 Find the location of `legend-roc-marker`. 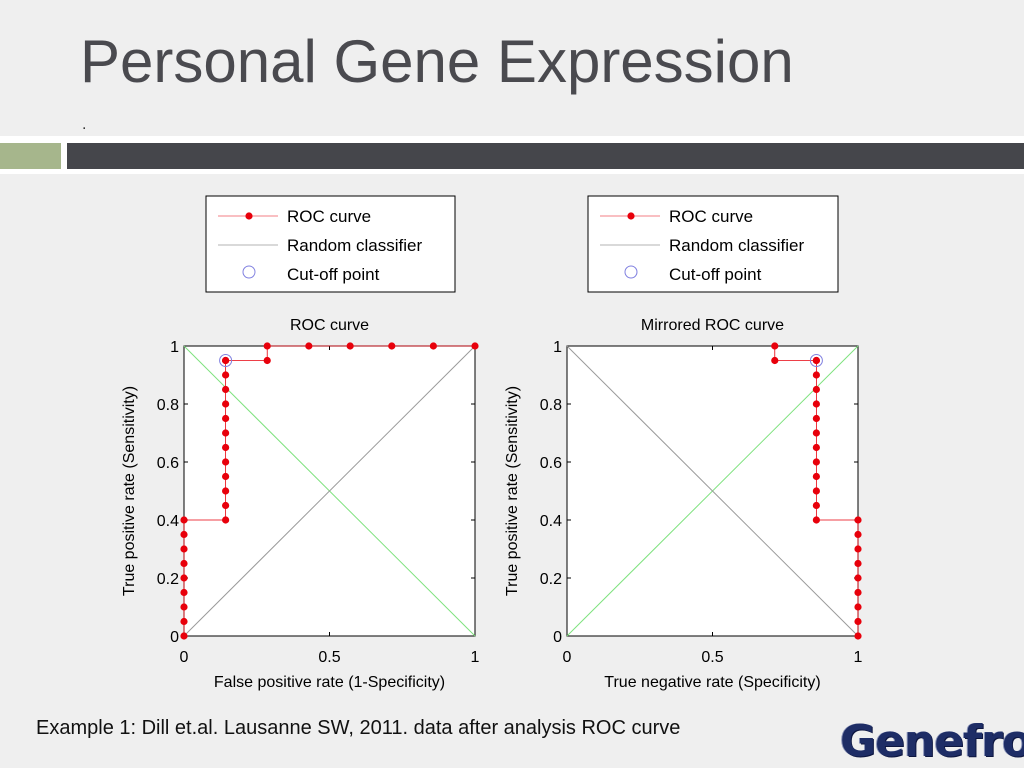

legend-roc-marker is located at coordinates (249, 216).